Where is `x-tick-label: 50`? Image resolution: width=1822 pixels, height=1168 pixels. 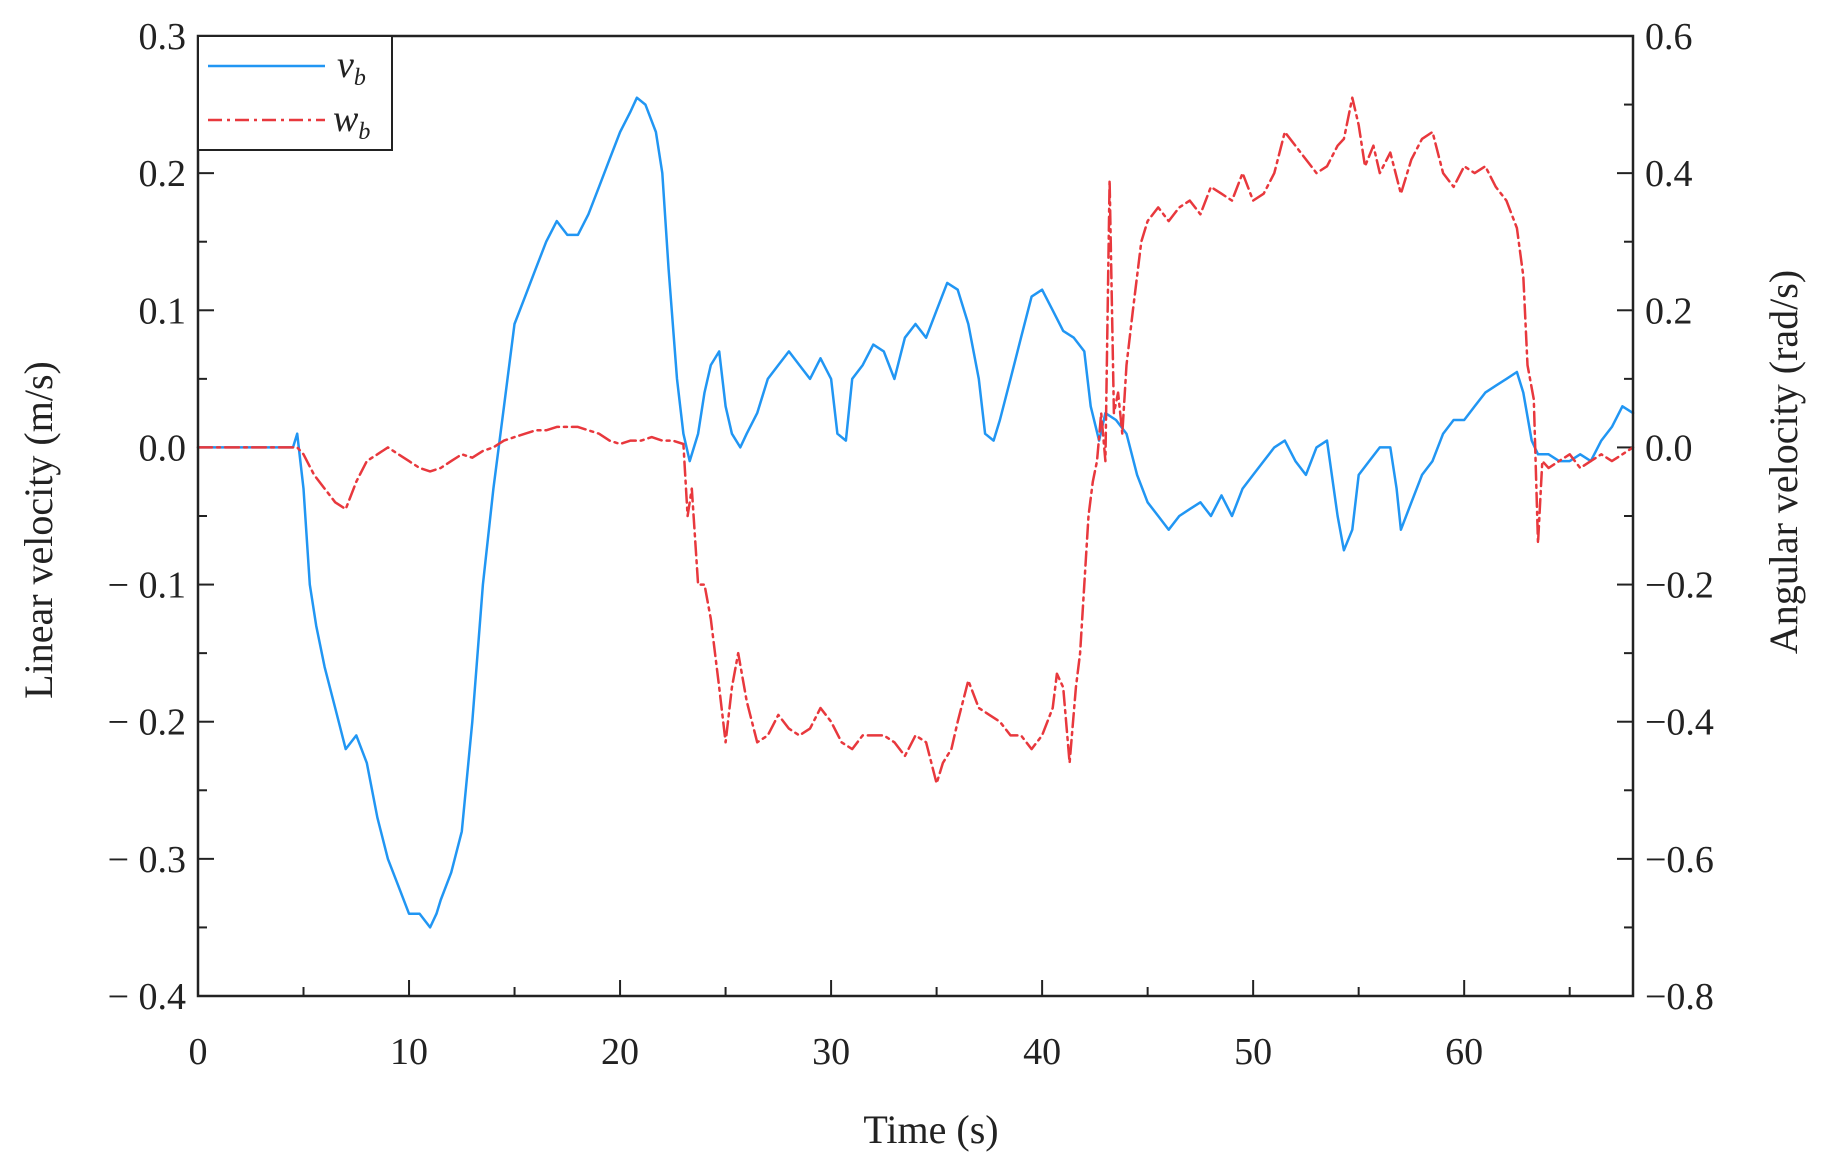
x-tick-label: 50 is located at coordinates (1253, 1052).